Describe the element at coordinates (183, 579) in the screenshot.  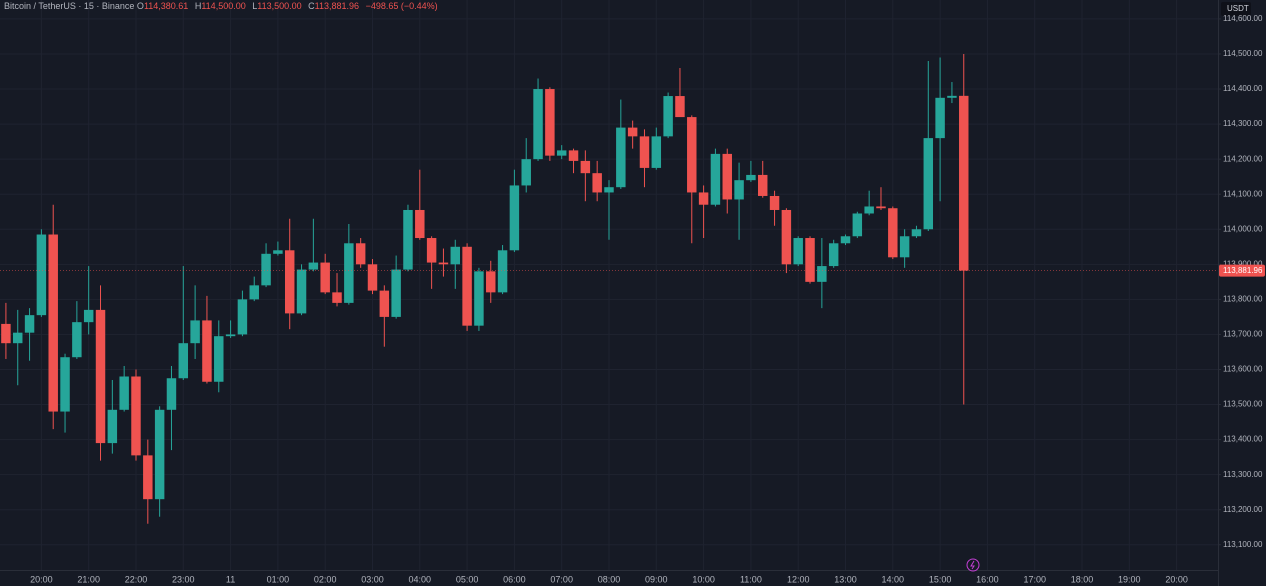
I see `x-tick-label: 23:00` at that location.